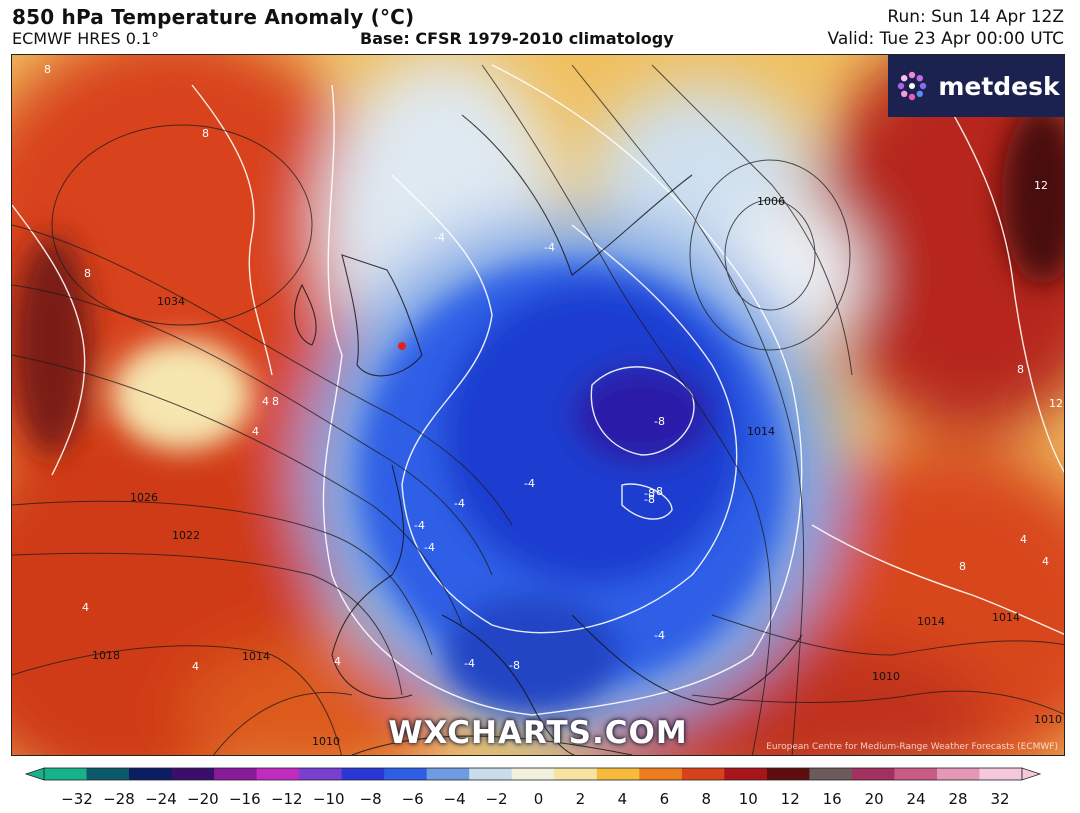 This screenshot has height=813, width=1080. Describe the element at coordinates (34, 774) in the screenshot. I see `colorbar-left-arrow` at that location.